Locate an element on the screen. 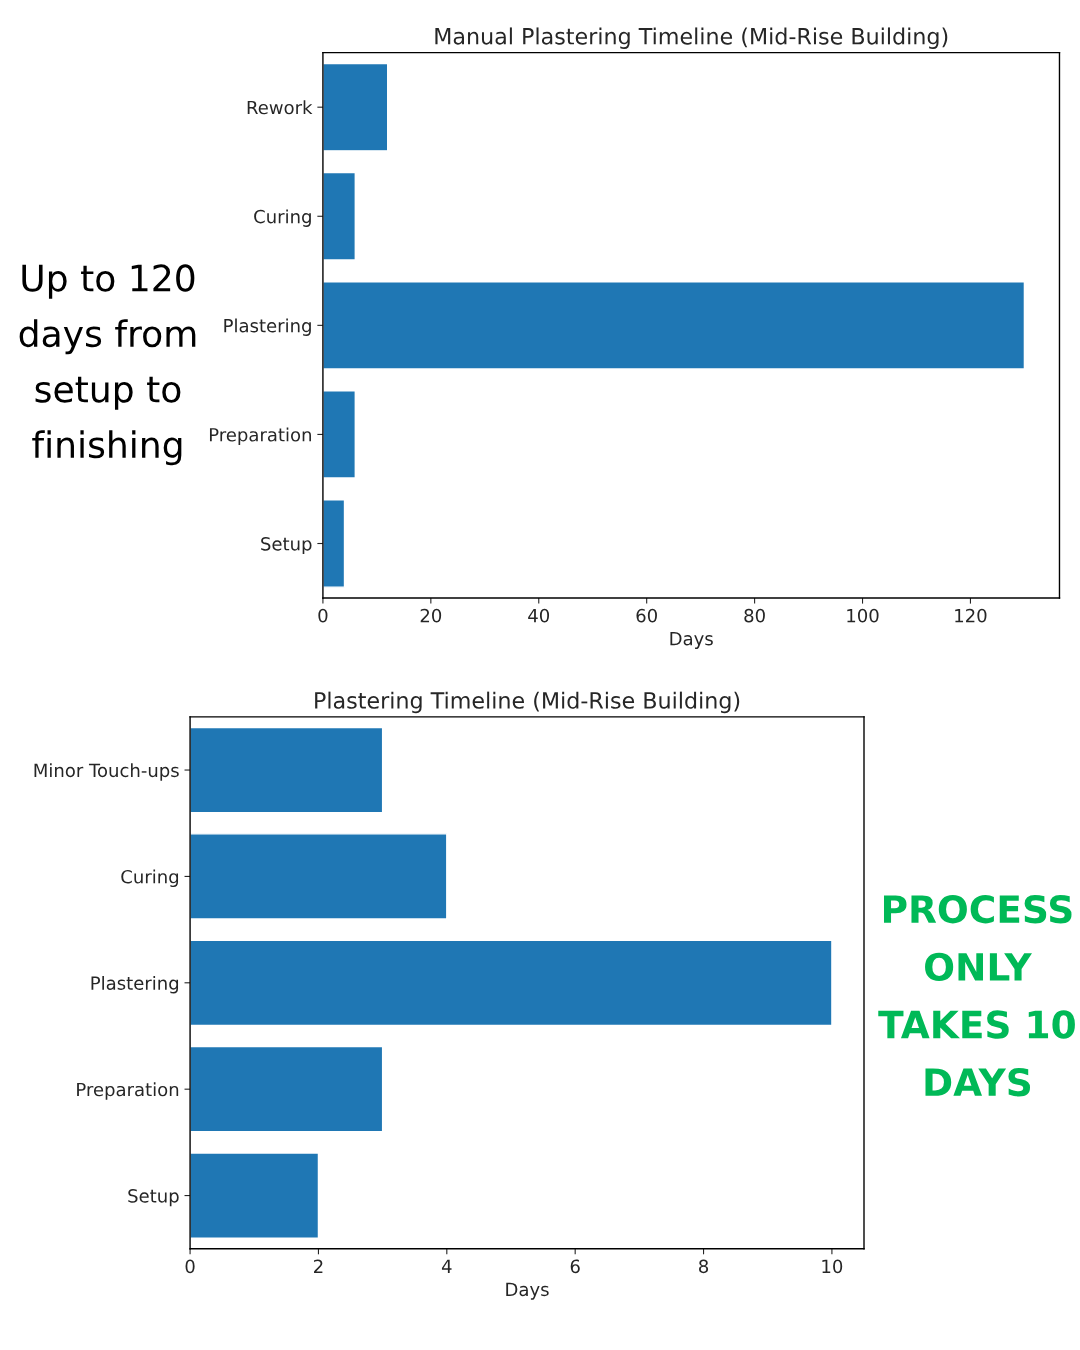 This screenshot has height=1350, width=1080. chart-title: Plastering Timeline (Mid-Rise Building) is located at coordinates (527, 702).